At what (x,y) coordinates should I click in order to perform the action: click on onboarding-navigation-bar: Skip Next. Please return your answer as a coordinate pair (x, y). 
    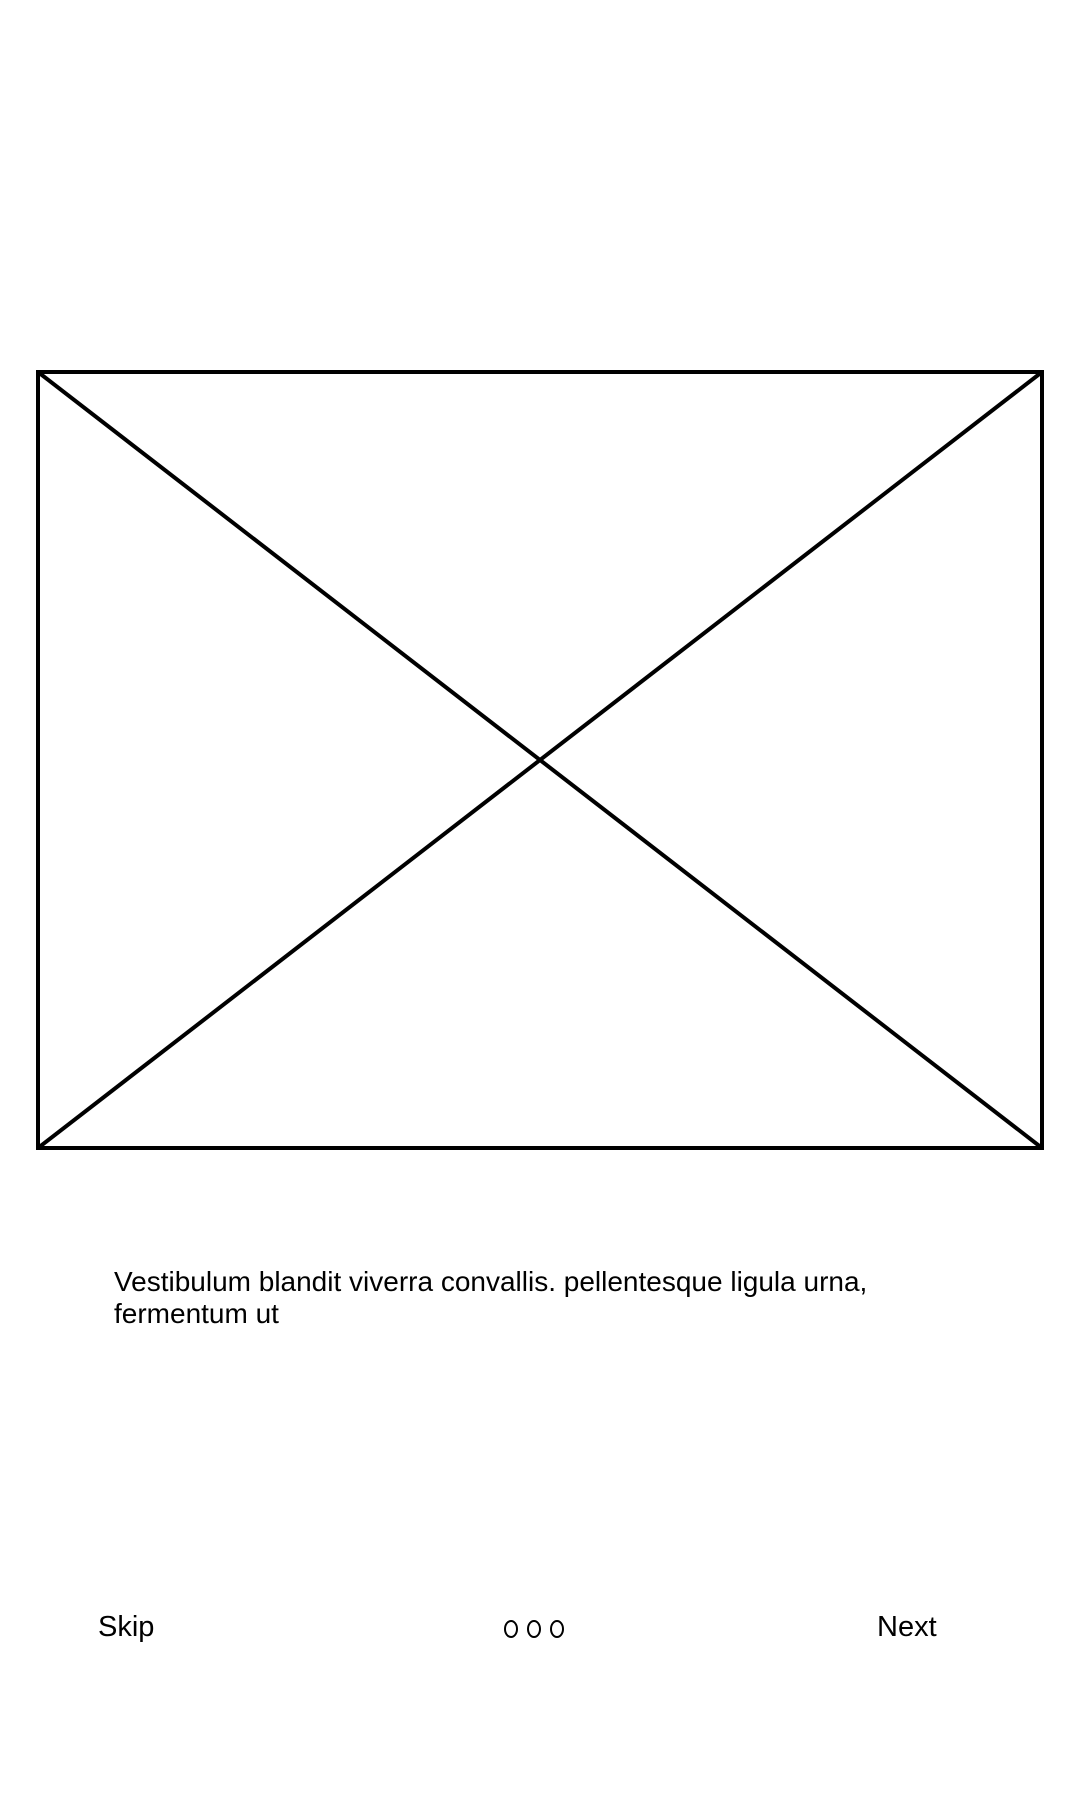
    Looking at the image, I should click on (540, 1630).